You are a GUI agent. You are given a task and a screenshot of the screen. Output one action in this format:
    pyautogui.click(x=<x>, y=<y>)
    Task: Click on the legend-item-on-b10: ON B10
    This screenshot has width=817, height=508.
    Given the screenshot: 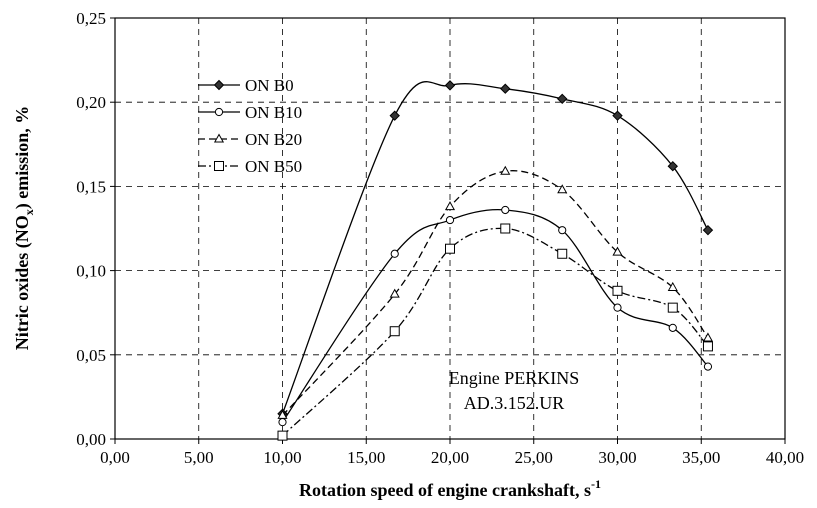 What is the action you would take?
    pyautogui.click(x=250, y=112)
    